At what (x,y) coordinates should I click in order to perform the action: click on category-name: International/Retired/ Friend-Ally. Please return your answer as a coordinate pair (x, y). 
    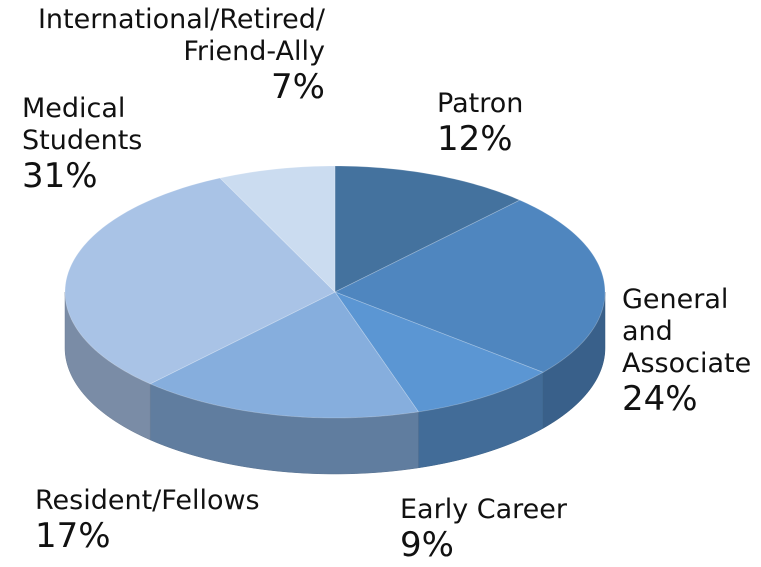
    Looking at the image, I should click on (181, 35).